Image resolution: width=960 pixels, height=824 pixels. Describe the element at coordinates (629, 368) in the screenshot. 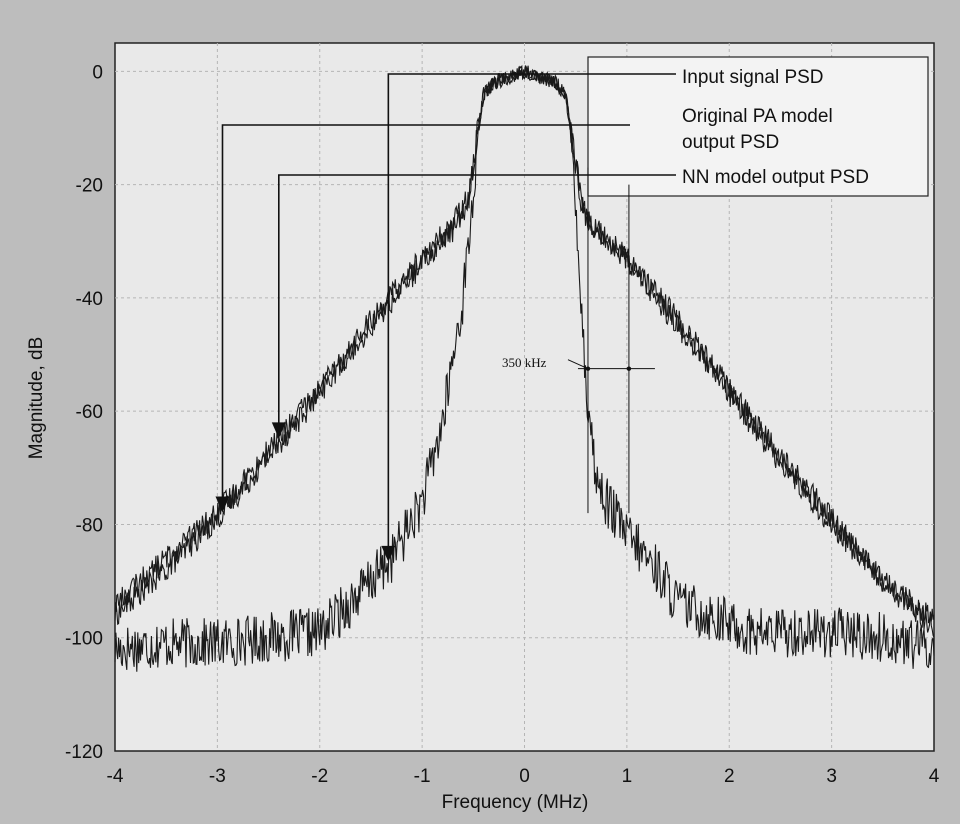

I see `annotation-dot-right` at that location.